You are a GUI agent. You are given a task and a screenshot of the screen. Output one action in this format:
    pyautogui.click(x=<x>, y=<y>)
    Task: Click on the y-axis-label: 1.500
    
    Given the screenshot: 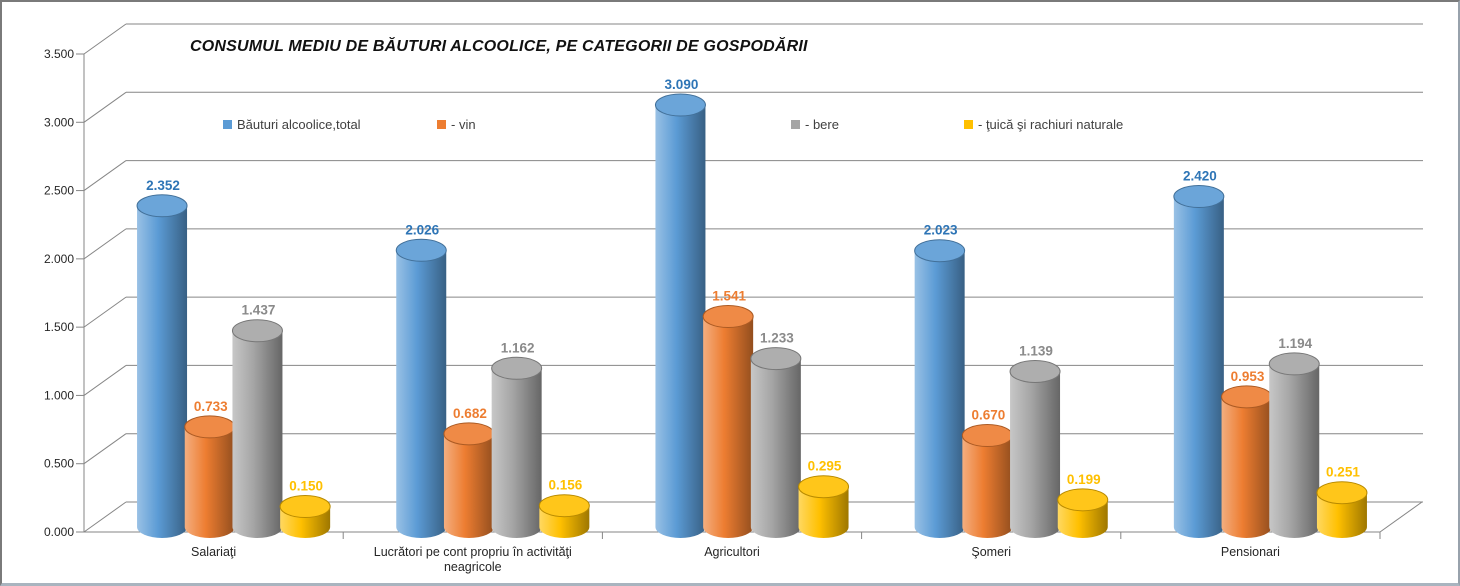 What is the action you would take?
    pyautogui.click(x=59, y=327)
    